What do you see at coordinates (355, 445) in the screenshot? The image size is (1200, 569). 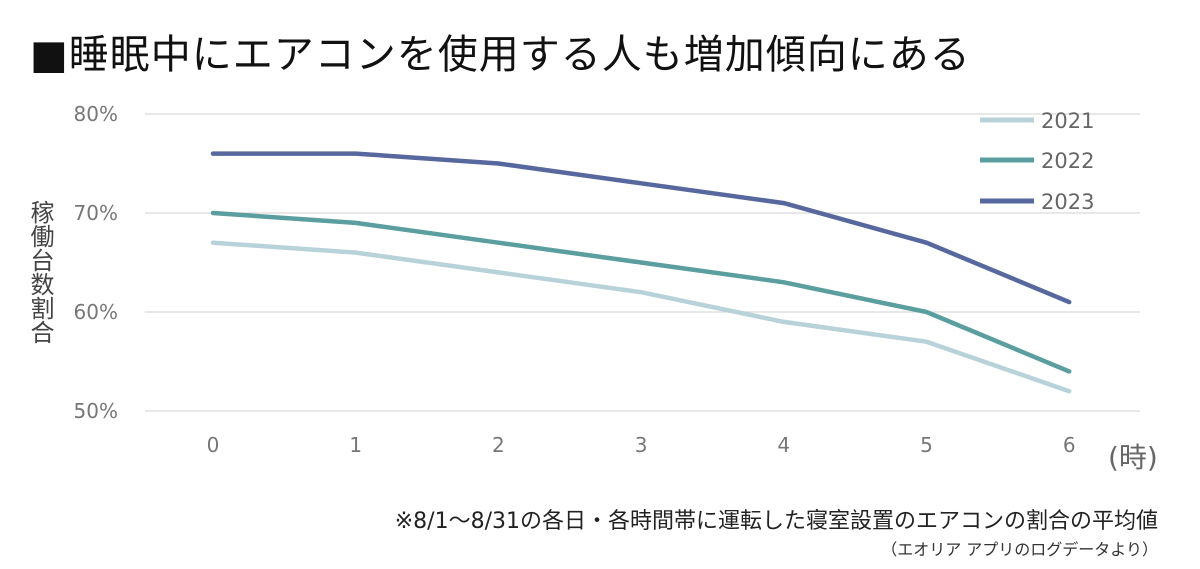 I see `x-tick-label: 1` at bounding box center [355, 445].